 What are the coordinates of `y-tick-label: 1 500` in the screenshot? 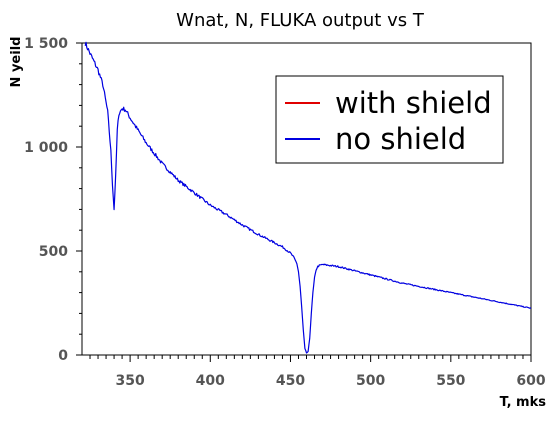 It's located at (46, 44).